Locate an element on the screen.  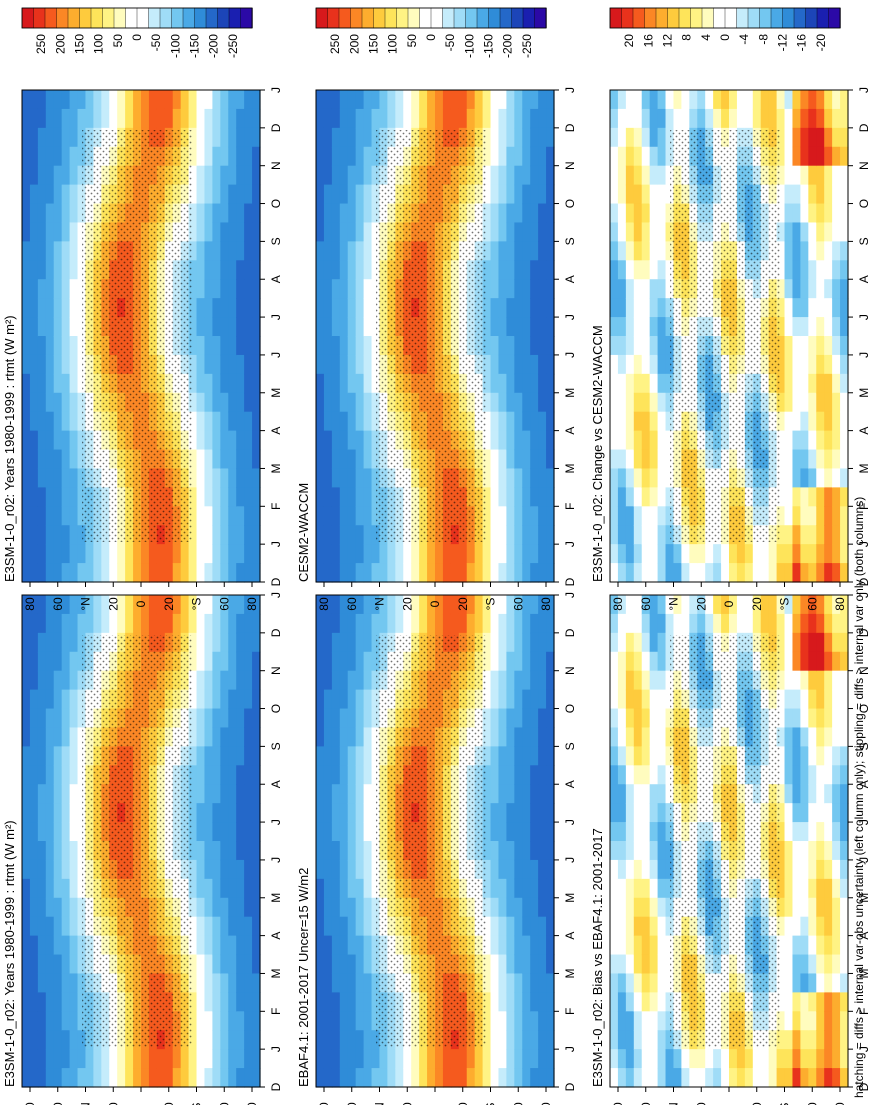
month-label: N is located at coordinates (276, 165).